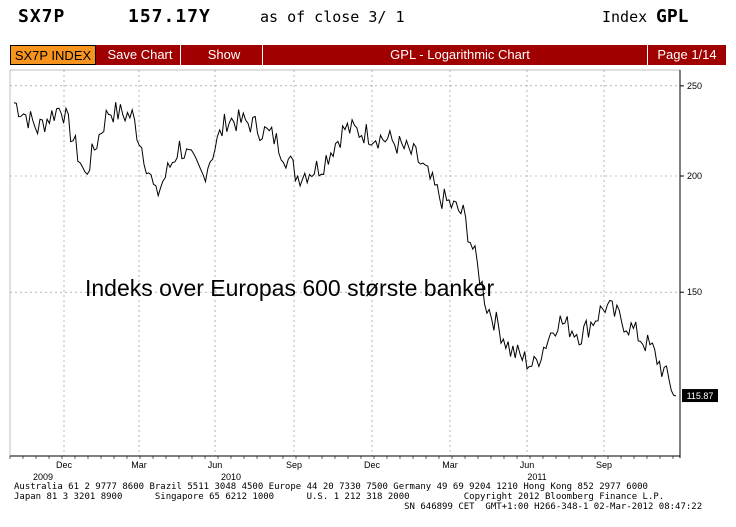 This screenshot has height=527, width=736. Describe the element at coordinates (289, 288) in the screenshot. I see `chart-annotation: Indeks over Europas 600 største banker` at that location.